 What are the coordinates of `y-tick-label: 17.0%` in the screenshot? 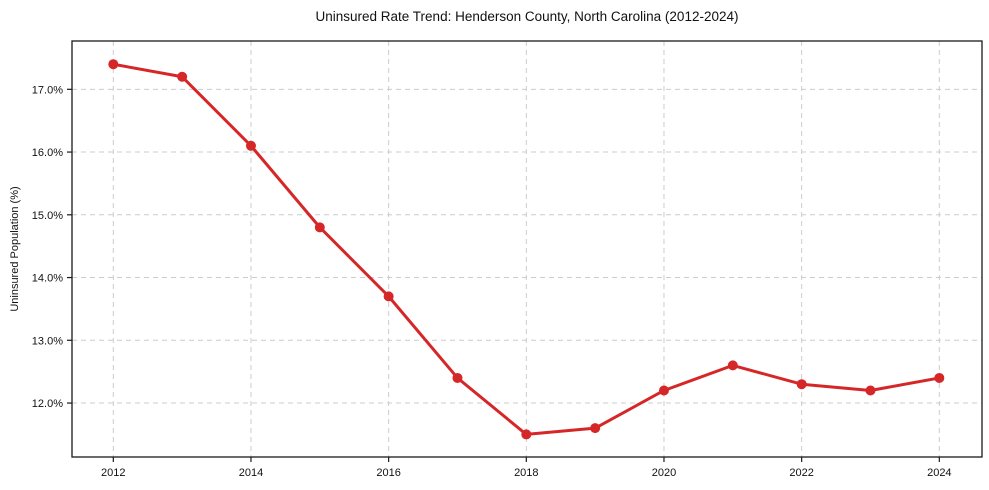 It's located at (47, 90).